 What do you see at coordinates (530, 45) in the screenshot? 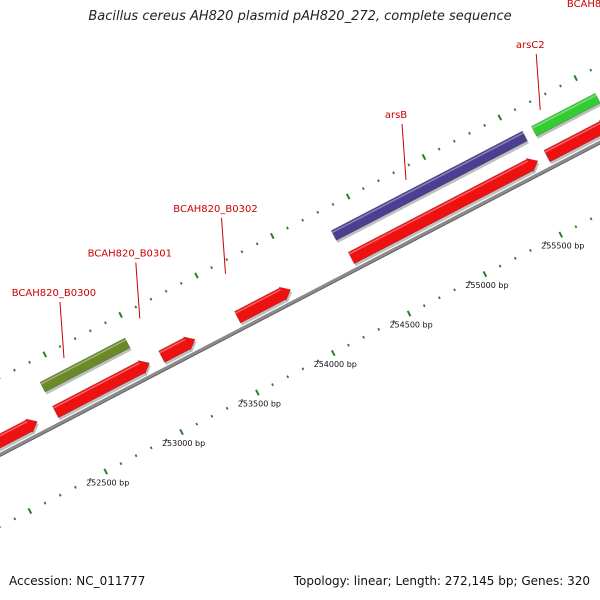
I see `gene-label-arsC2: arsC2` at bounding box center [530, 45].